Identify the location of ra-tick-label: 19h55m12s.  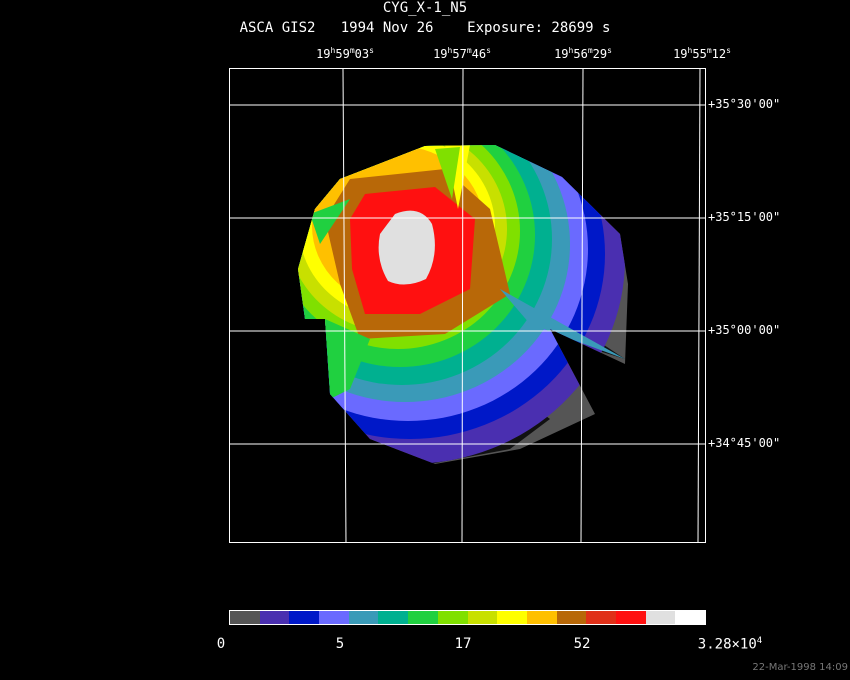
(702, 53).